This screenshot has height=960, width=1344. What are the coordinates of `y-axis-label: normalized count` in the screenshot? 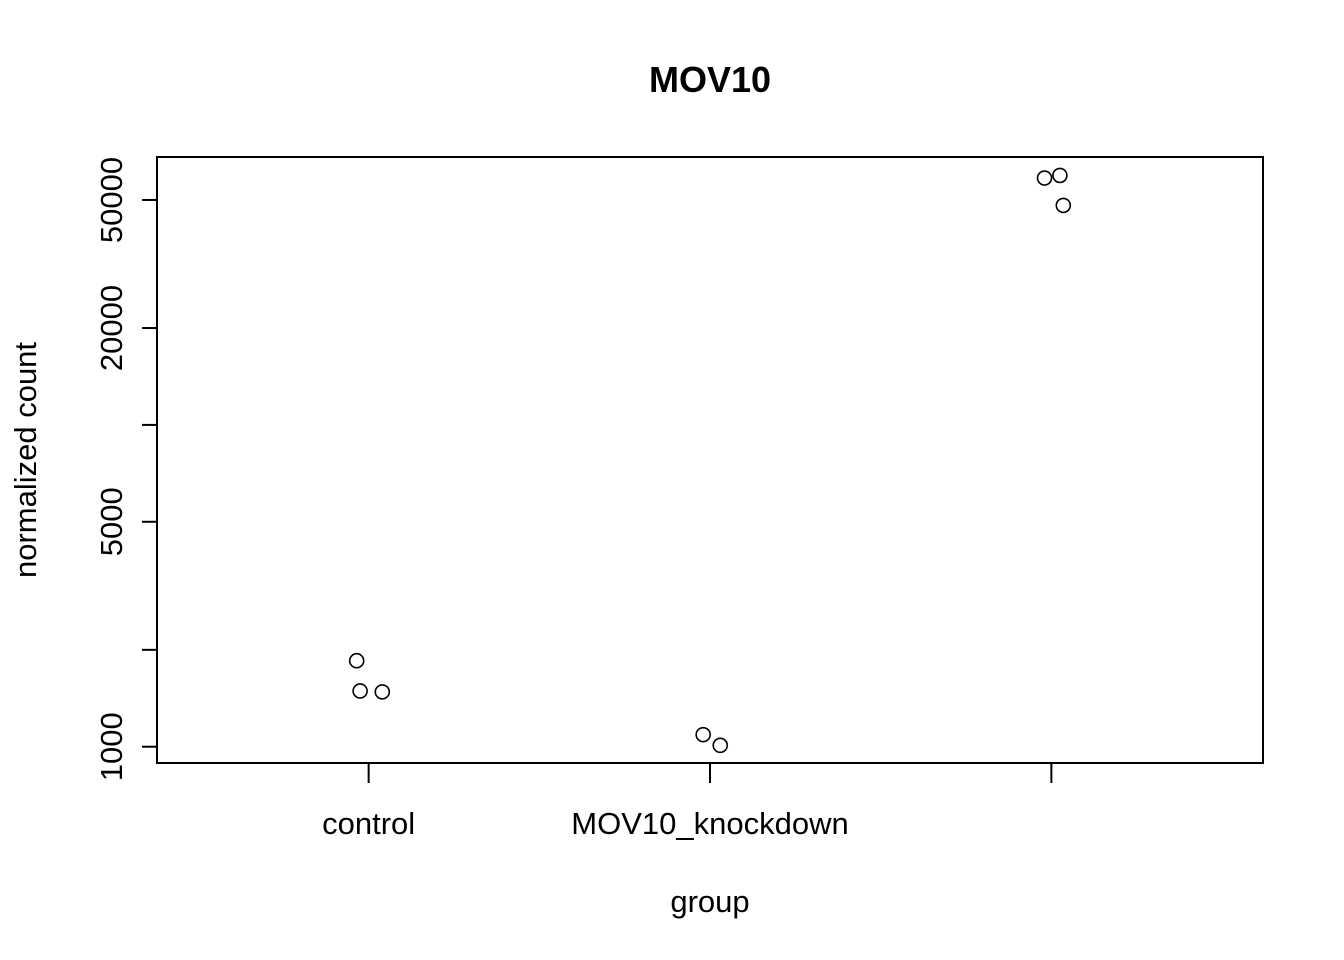 It's located at (25, 460).